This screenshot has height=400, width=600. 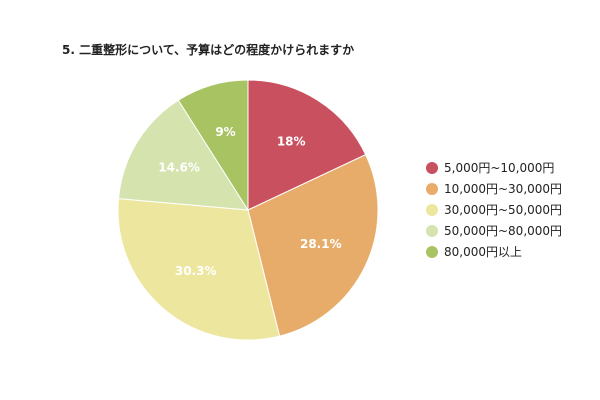 I want to click on legend-label: 30,000円~50,000円, so click(x=503, y=210).